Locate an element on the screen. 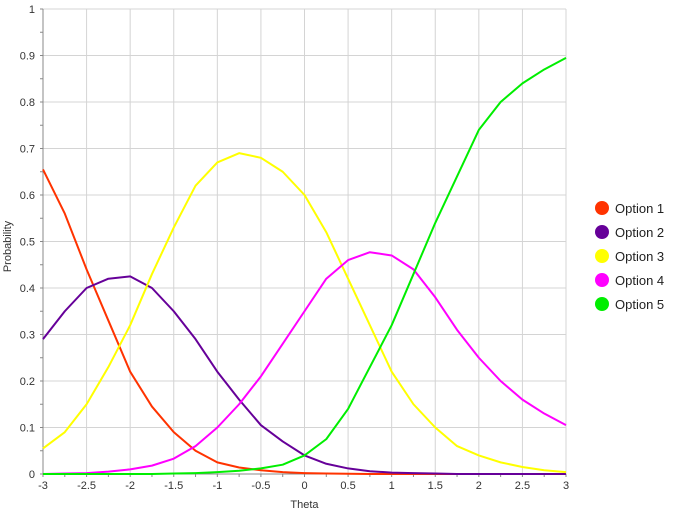 This screenshot has width=686, height=522. x-tick-label: -2.5 is located at coordinates (86, 486).